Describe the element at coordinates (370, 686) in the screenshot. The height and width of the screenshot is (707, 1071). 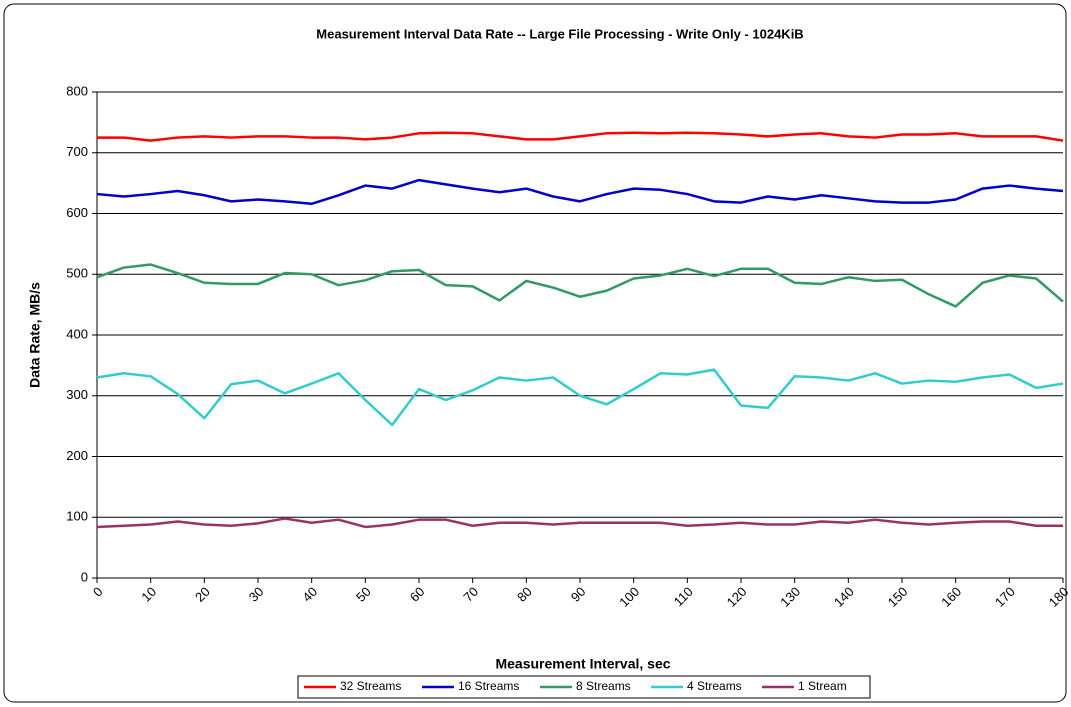
I see `legend-label: 32 Streams` at that location.